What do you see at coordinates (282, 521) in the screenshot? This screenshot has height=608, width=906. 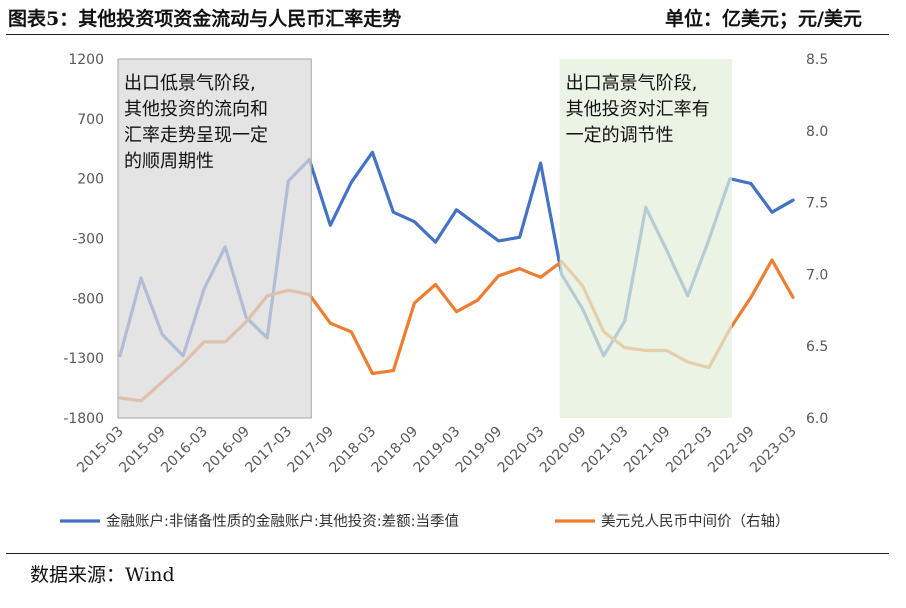 I see `legend-label-1: 金融账户:非储备性质的金融账户:其他投资:差额:当季值` at bounding box center [282, 521].